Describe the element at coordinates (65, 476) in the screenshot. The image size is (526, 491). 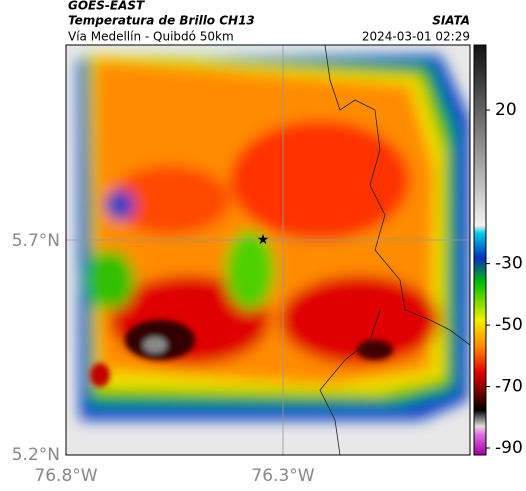
I see `lon-label: 76.8°W` at that location.